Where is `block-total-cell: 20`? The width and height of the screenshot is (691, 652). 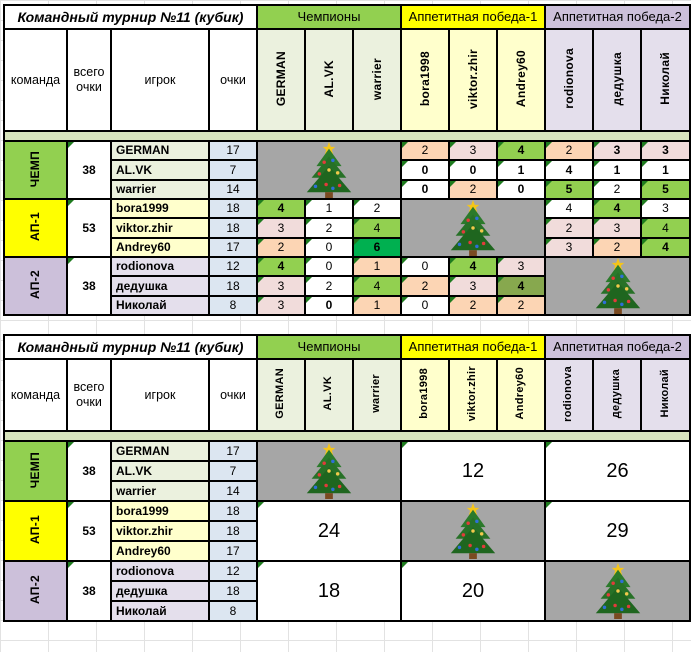
block-total-cell: 20 is located at coordinates (473, 591).